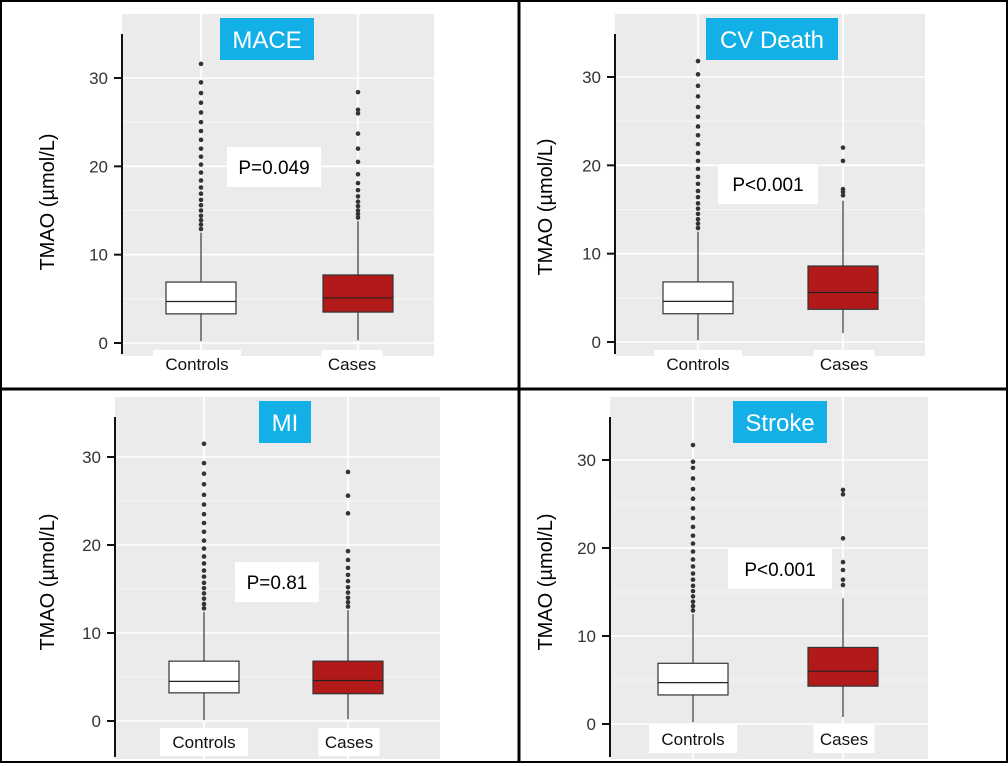 Image resolution: width=1008 pixels, height=766 pixels. I want to click on chart-title: CV Death, so click(772, 40).